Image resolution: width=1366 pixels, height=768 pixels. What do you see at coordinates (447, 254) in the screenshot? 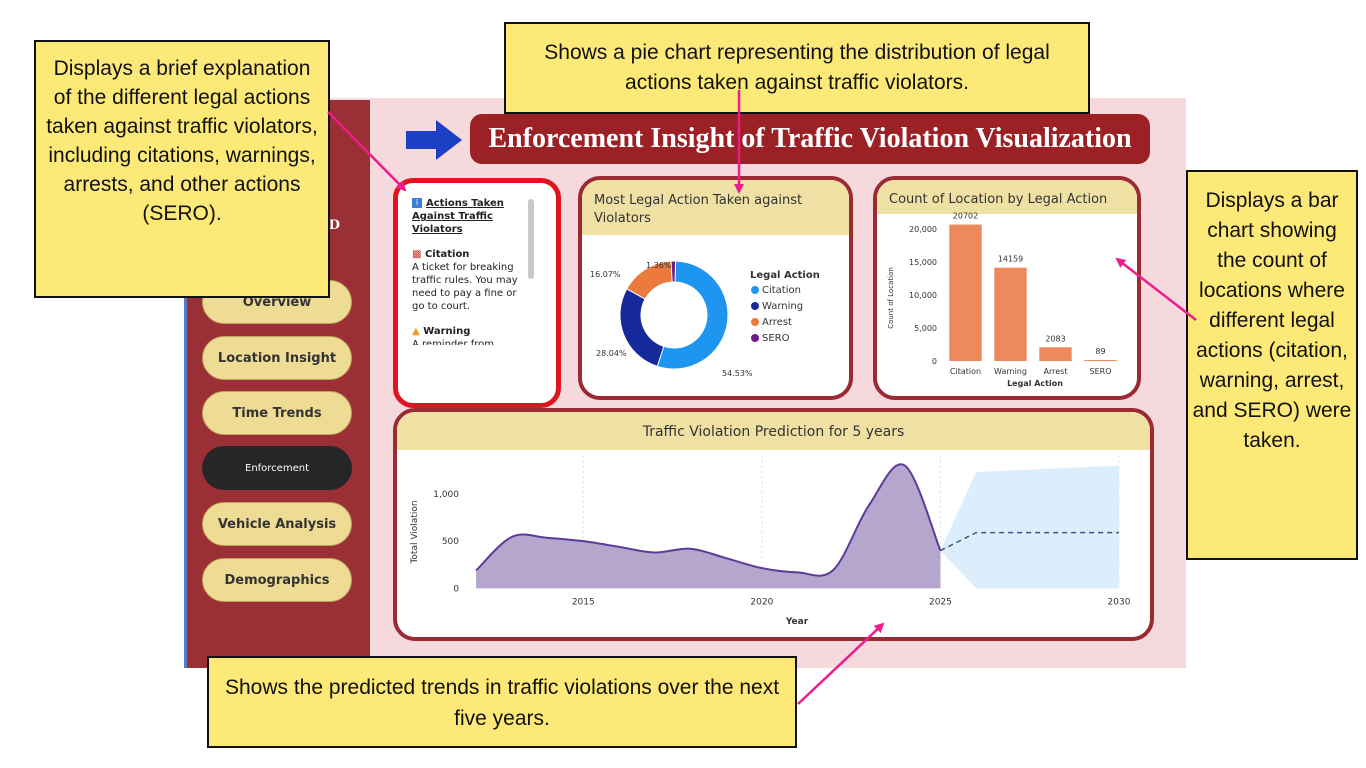
I see `info-citation-title: Citation` at bounding box center [447, 254].